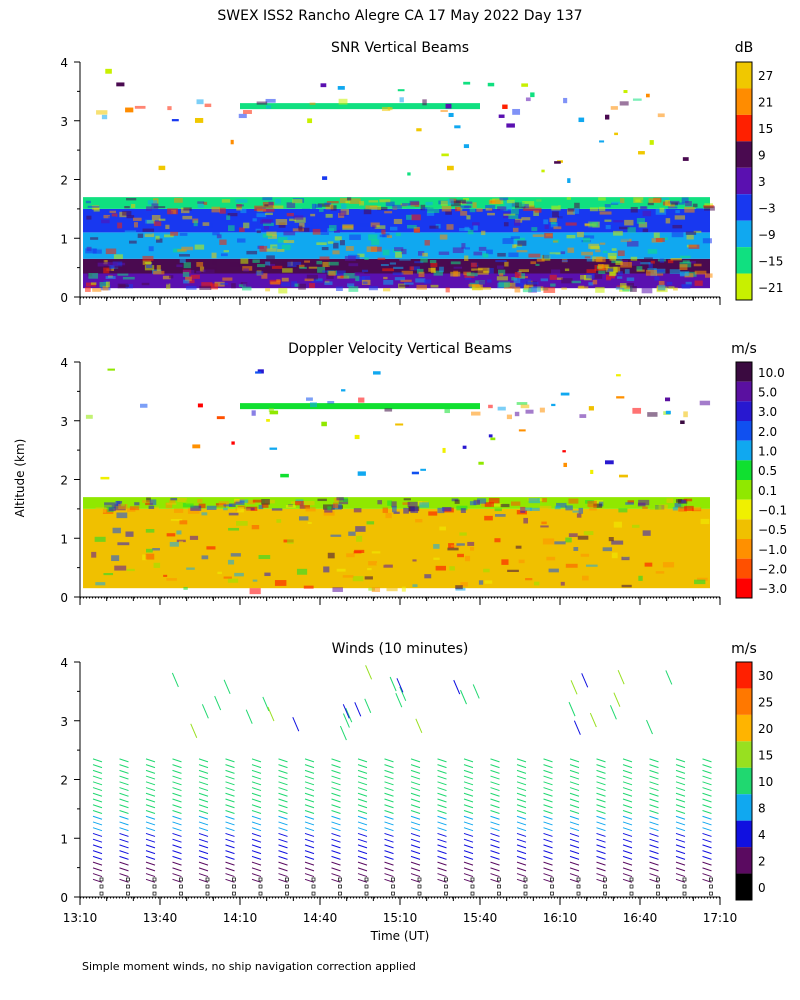 This screenshot has width=800, height=1000. I want to click on heatmap-layer, so click(396, 203).